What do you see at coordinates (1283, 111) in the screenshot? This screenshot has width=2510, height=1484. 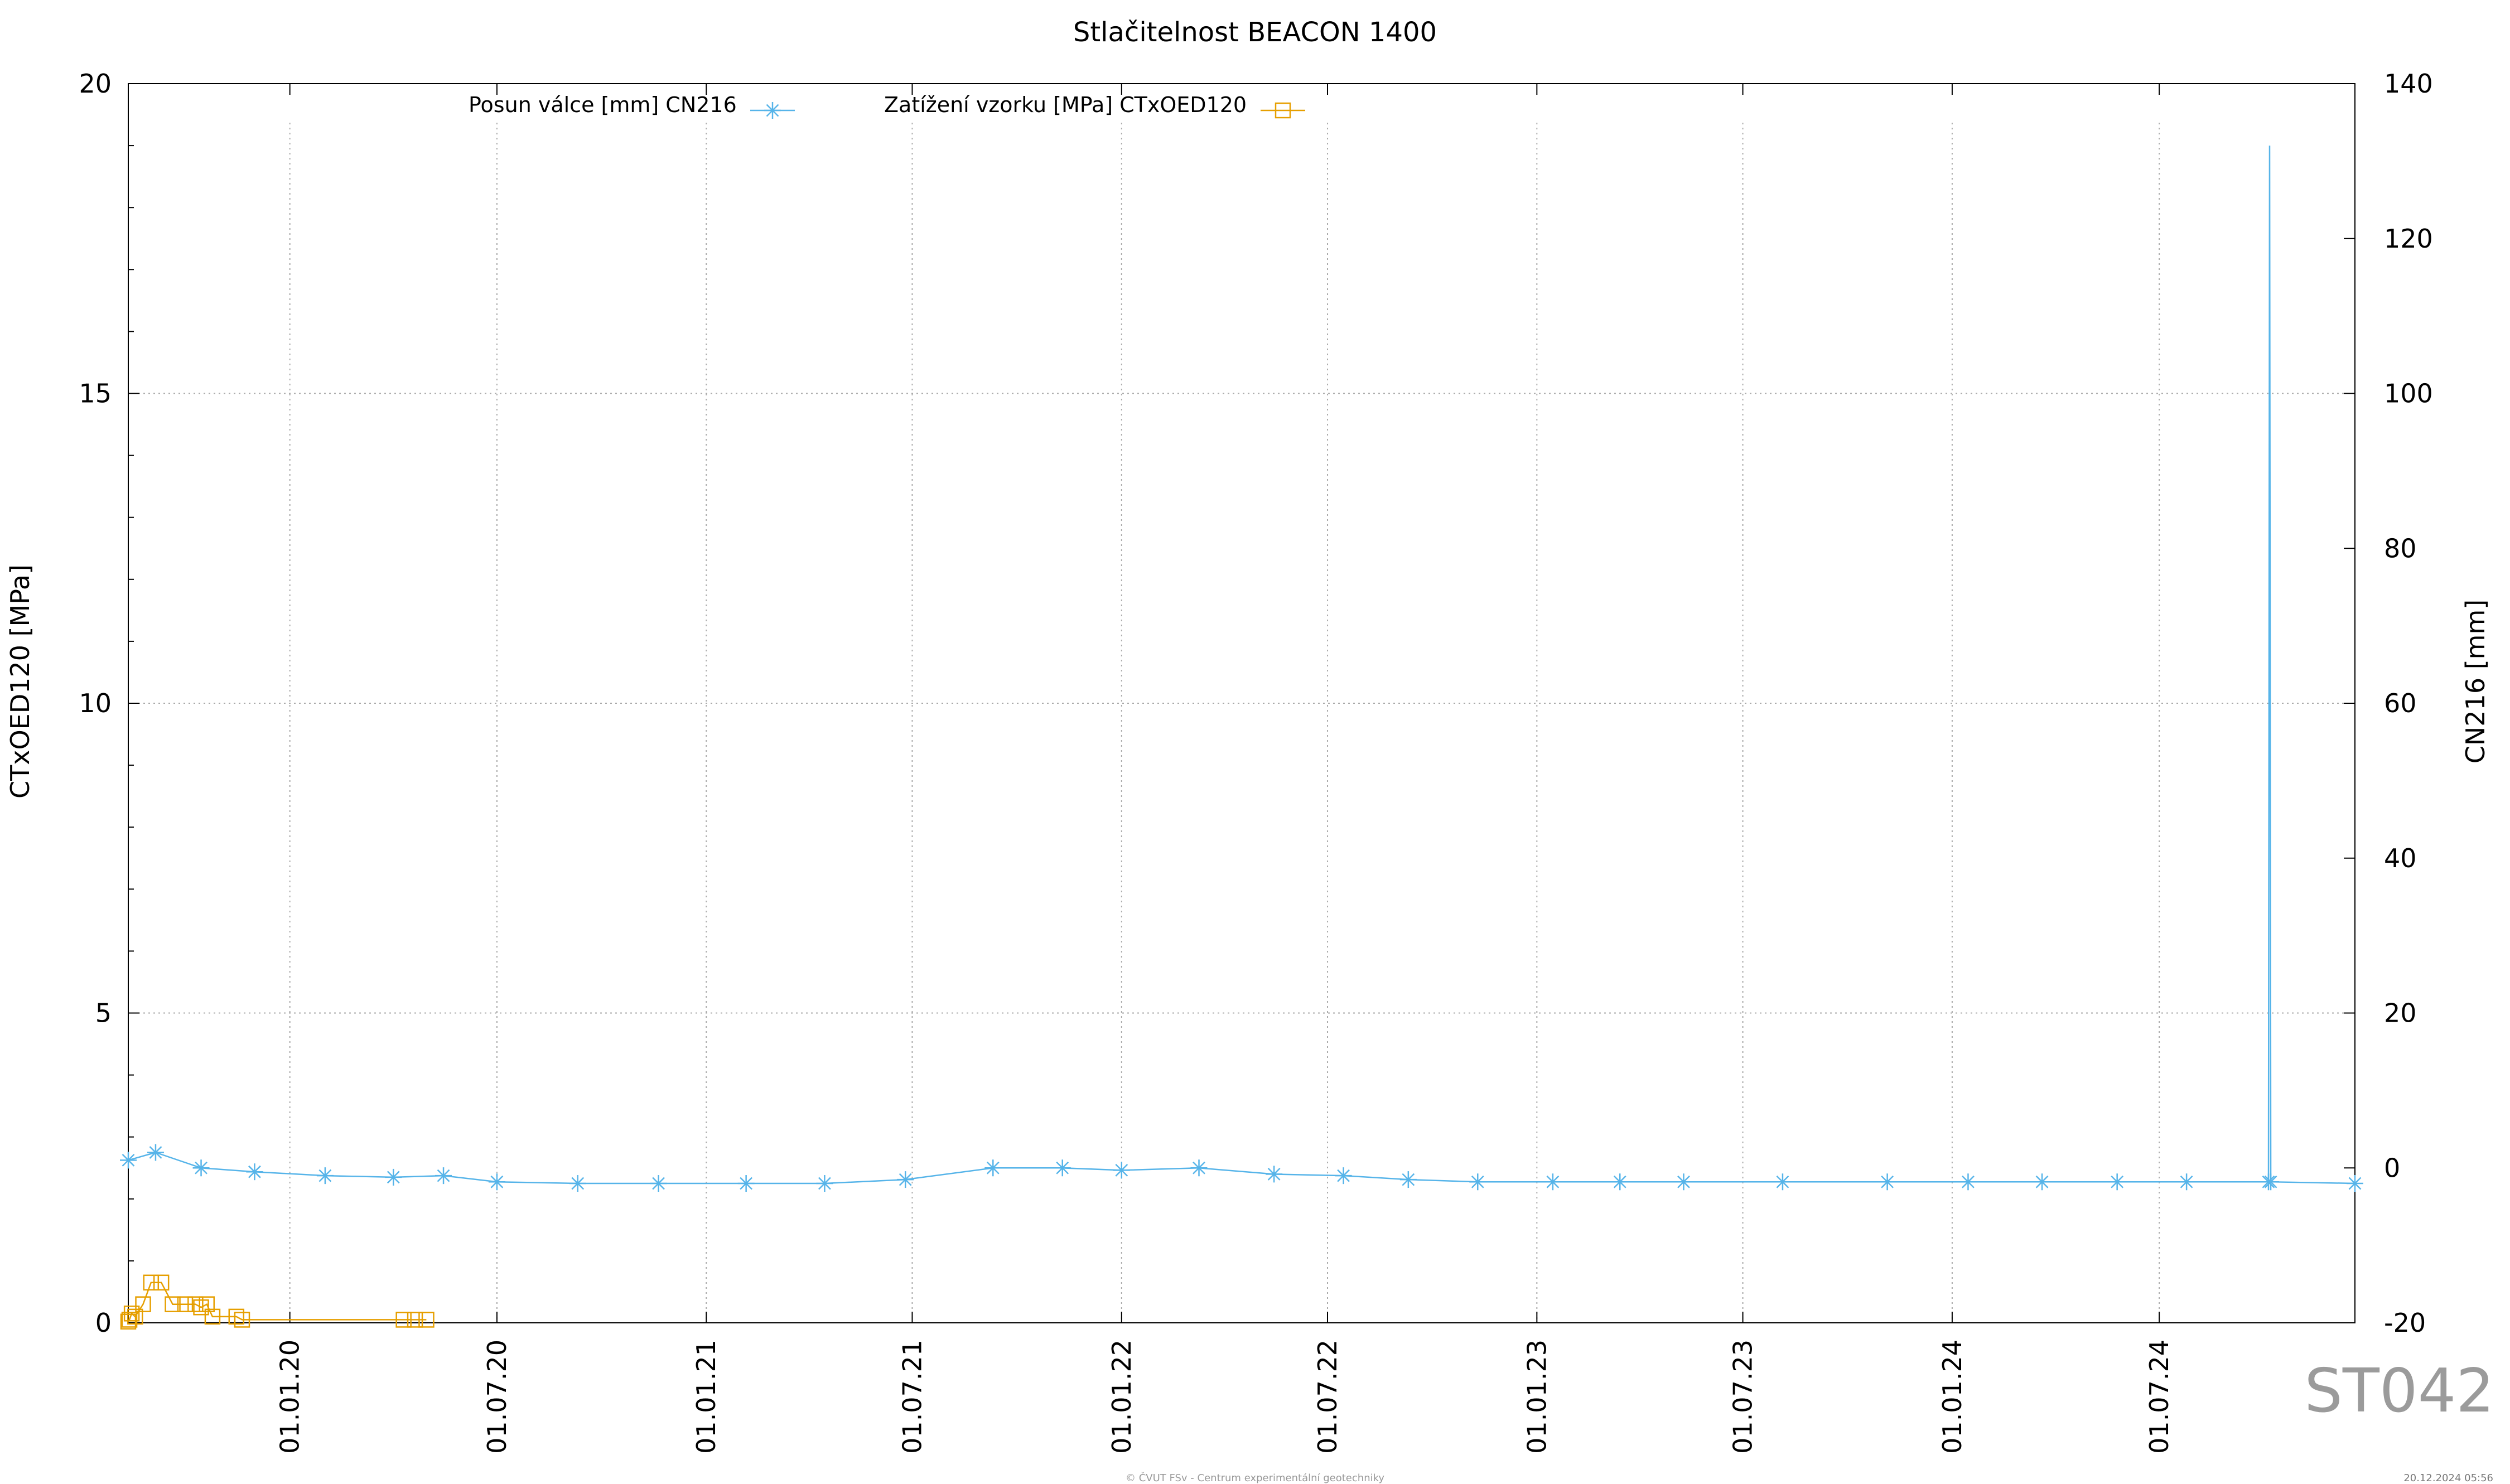 I see `legend-marker-ctxoed120` at bounding box center [1283, 111].